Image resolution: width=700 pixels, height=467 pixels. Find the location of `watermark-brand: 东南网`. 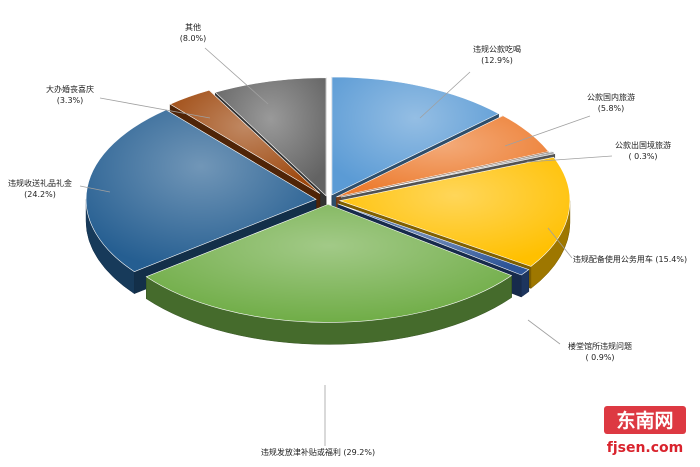

watermark-brand: 东南网 is located at coordinates (644, 420).